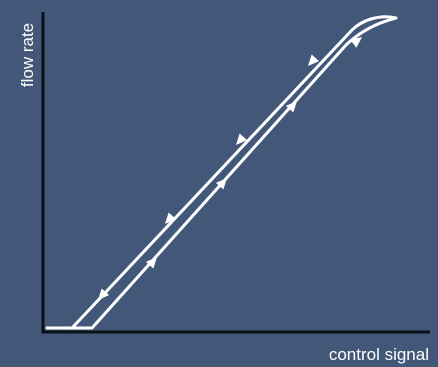  I want to click on x-axis-label: control signal, so click(378, 354).